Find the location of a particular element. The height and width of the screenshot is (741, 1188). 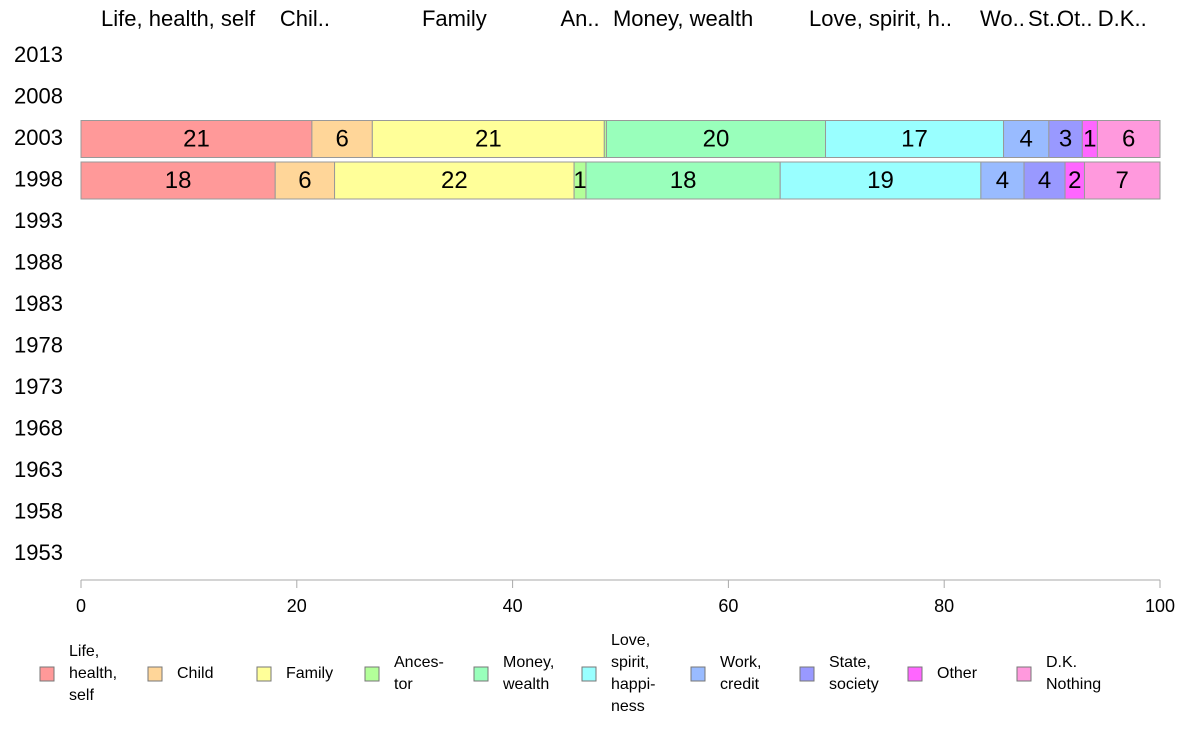

bar-value-label: 2 is located at coordinates (1074, 180).